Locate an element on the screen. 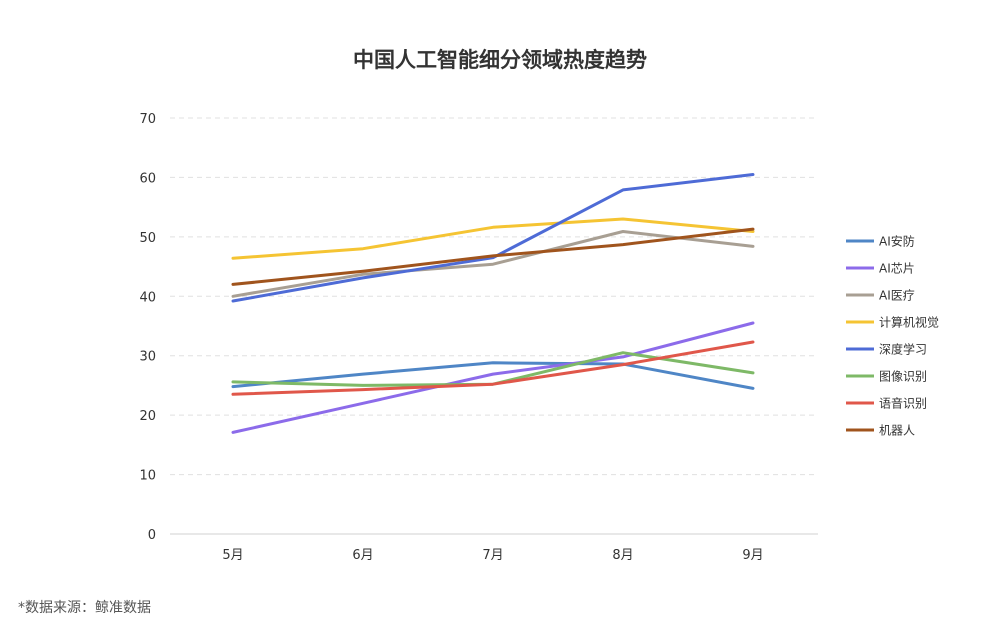  x-tick-label: 7月 is located at coordinates (492, 555).